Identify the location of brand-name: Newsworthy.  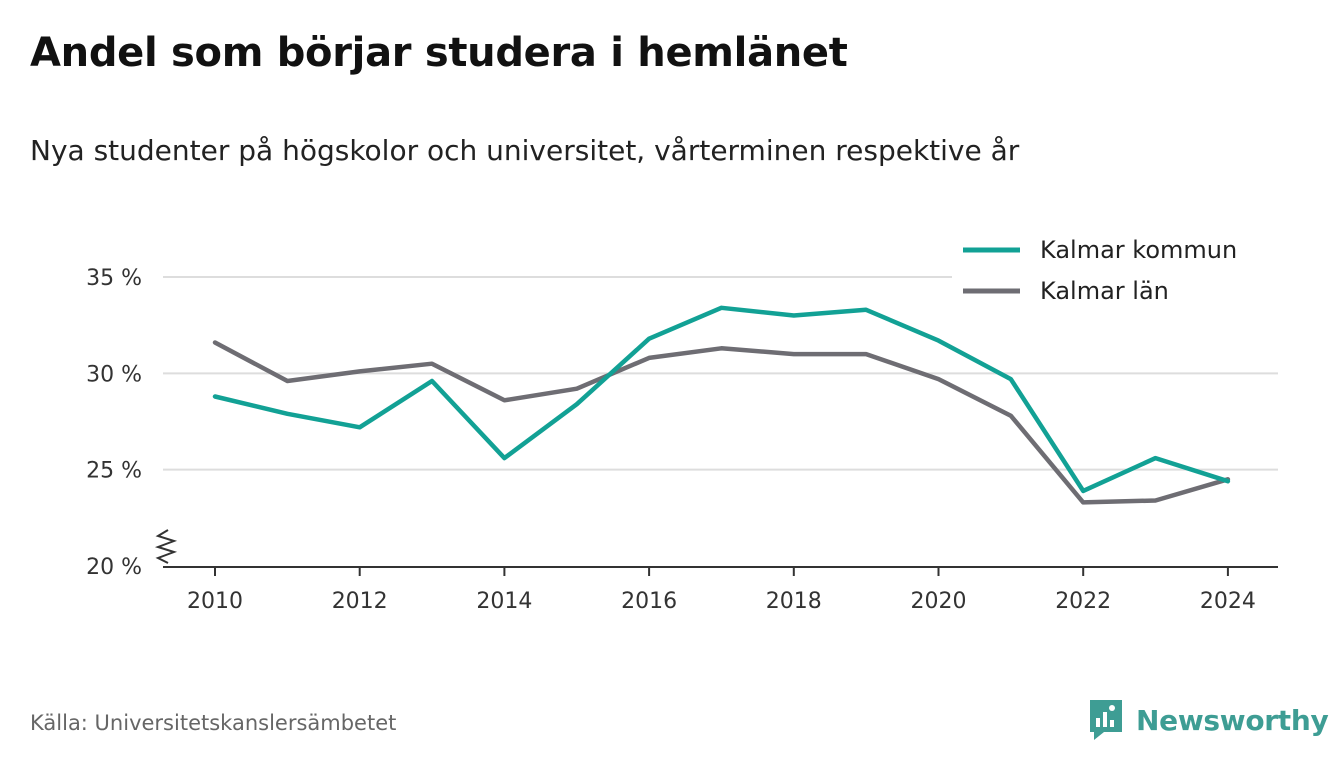
(1232, 720).